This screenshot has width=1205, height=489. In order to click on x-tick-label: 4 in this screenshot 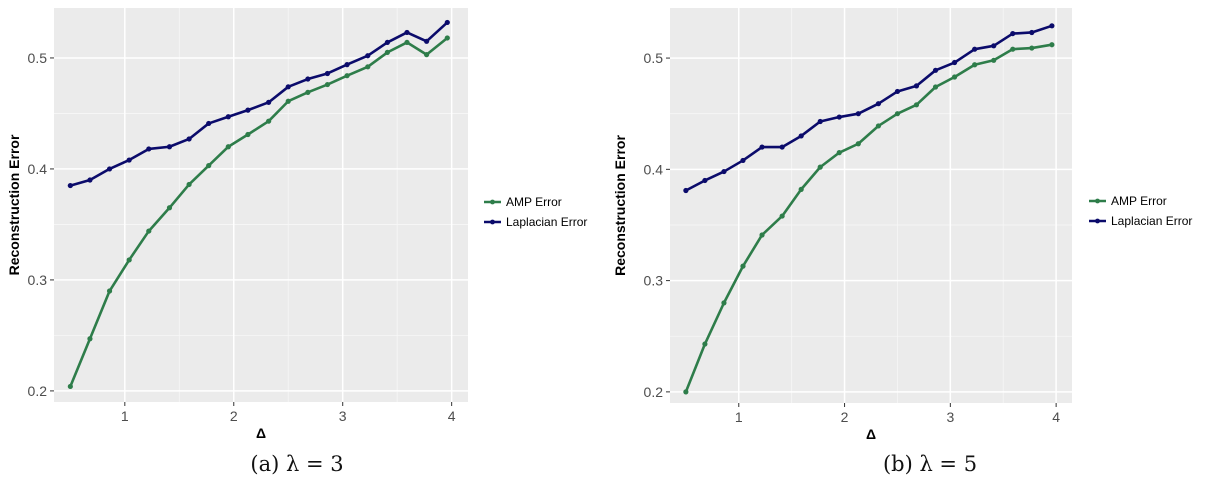, I will do `click(452, 416)`.